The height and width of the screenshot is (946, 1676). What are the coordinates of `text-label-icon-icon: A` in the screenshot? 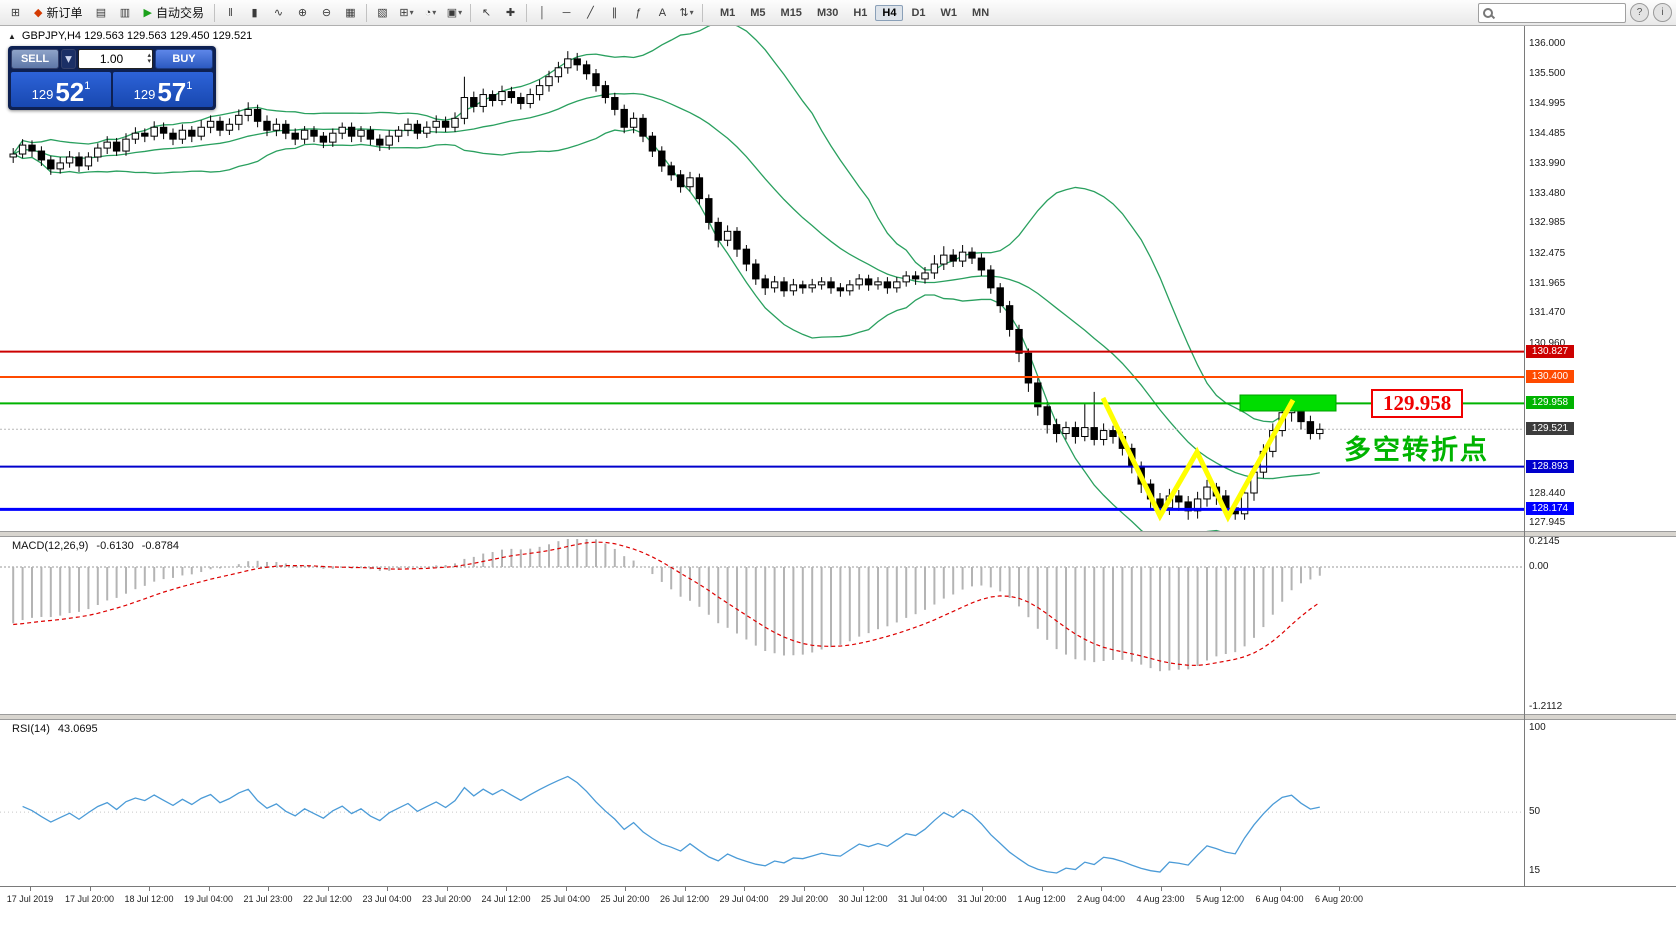 It's located at (662, 12).